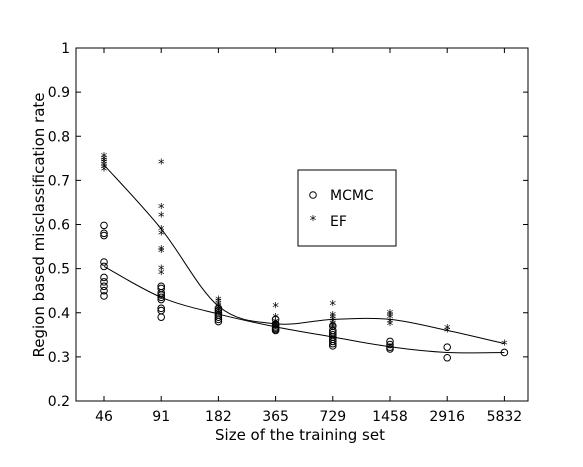 This screenshot has width=583, height=467. What do you see at coordinates (218, 417) in the screenshot?
I see `x-tick-label: 182` at bounding box center [218, 417].